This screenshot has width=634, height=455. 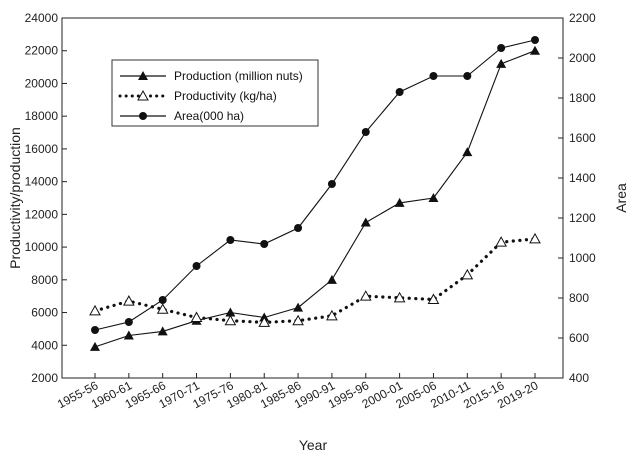 I want to click on right-tick-label: 2000, so click(x=582, y=58).